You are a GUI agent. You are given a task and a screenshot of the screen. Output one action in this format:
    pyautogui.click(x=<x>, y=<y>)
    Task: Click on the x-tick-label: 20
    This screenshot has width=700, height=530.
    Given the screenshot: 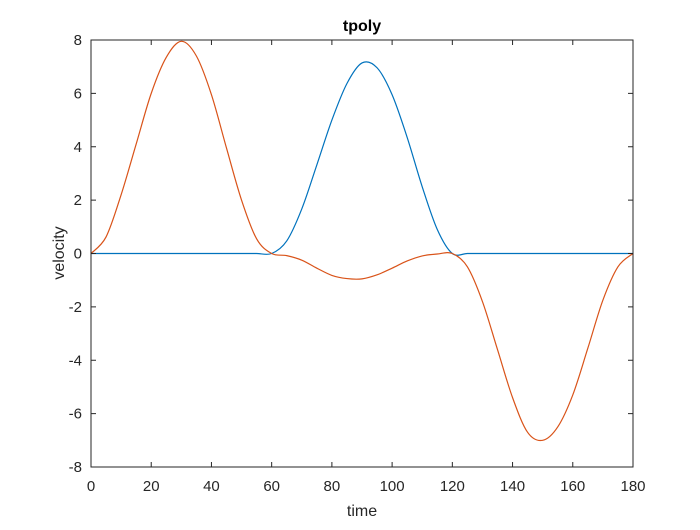 What is the action you would take?
    pyautogui.click(x=151, y=486)
    